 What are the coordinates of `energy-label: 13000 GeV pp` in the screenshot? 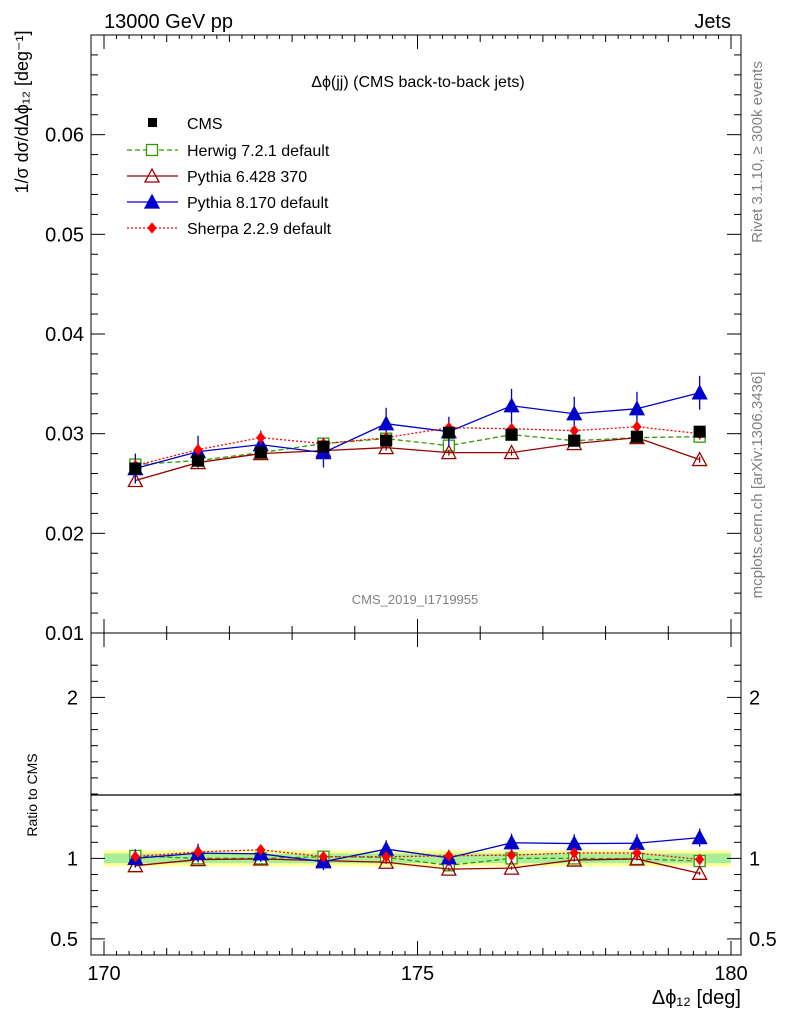 It's located at (168, 22).